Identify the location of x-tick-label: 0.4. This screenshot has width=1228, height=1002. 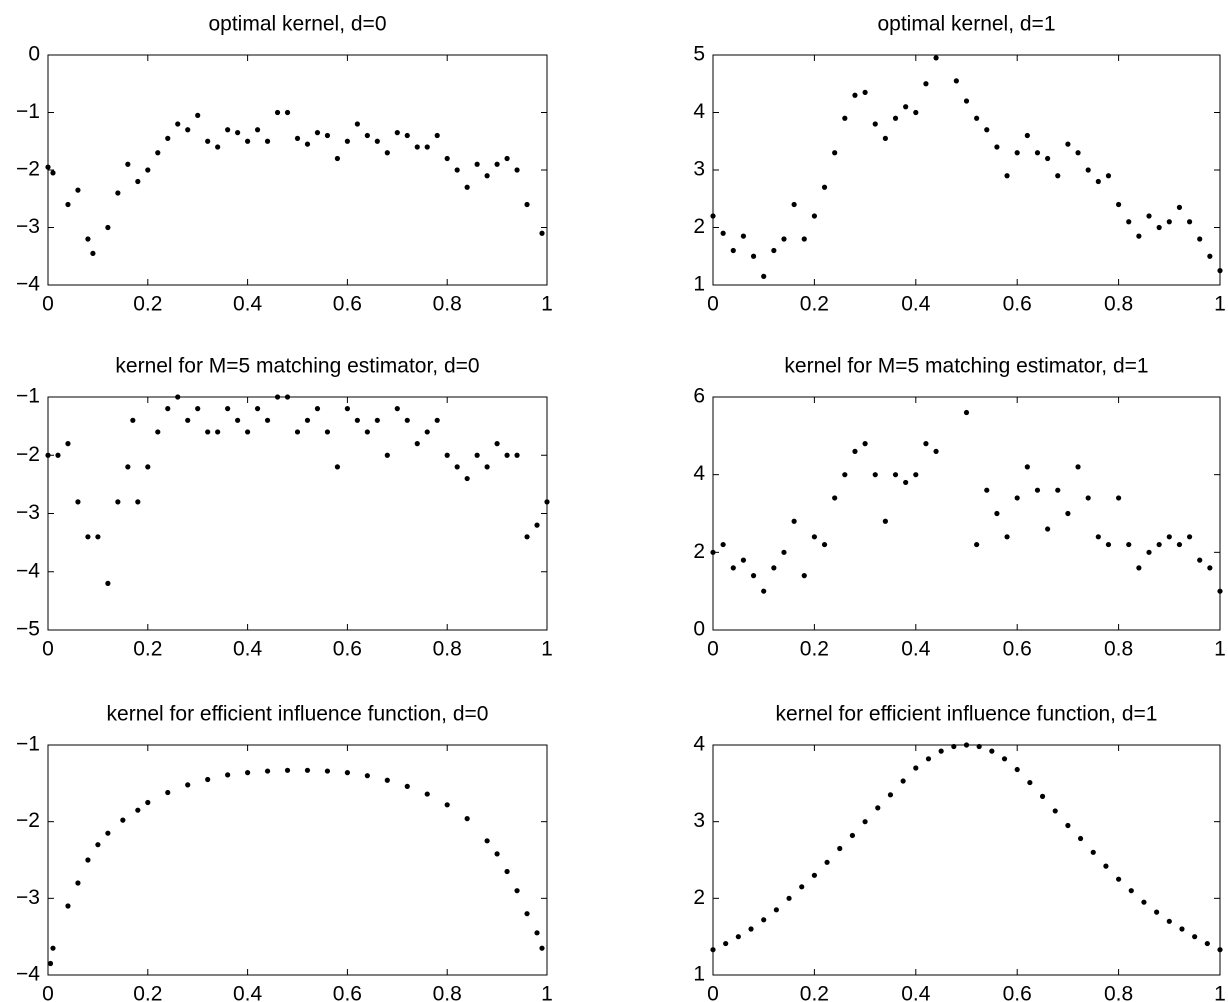
(916, 304).